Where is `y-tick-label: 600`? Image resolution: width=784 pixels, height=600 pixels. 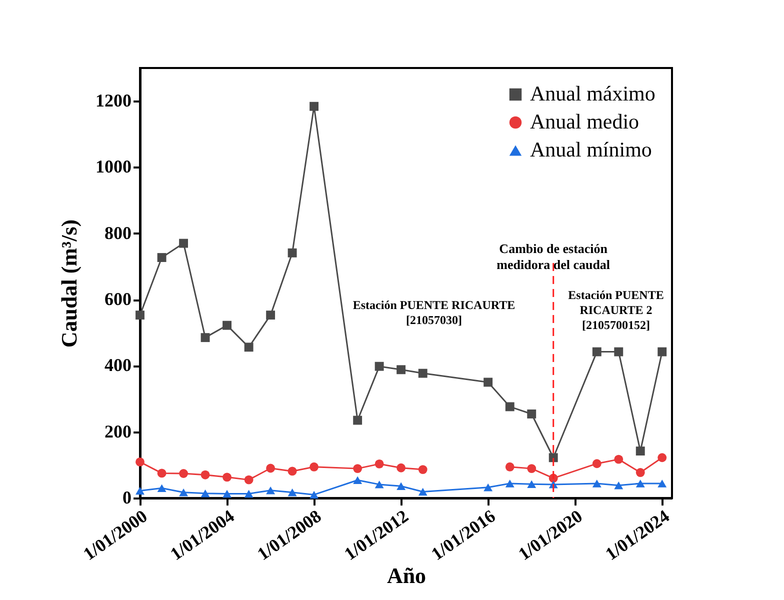 y-tick-label: 600 is located at coordinates (118, 299).